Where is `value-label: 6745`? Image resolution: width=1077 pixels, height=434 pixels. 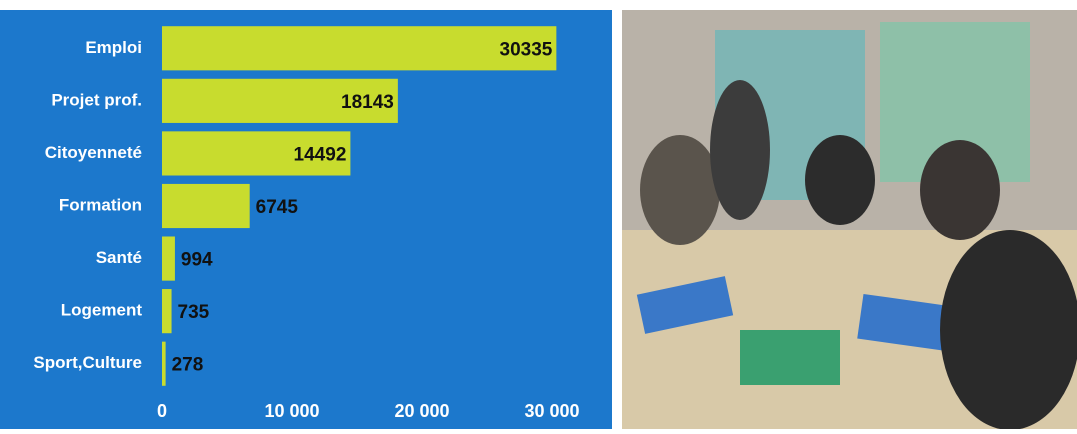 value-label: 6745 is located at coordinates (277, 207).